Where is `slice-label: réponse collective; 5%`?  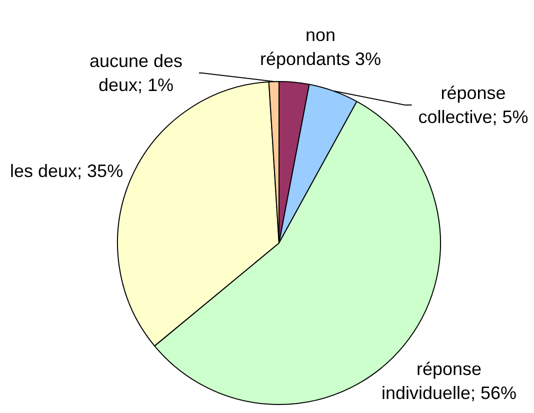
slice-label: réponse collective; 5% is located at coordinates (473, 105).